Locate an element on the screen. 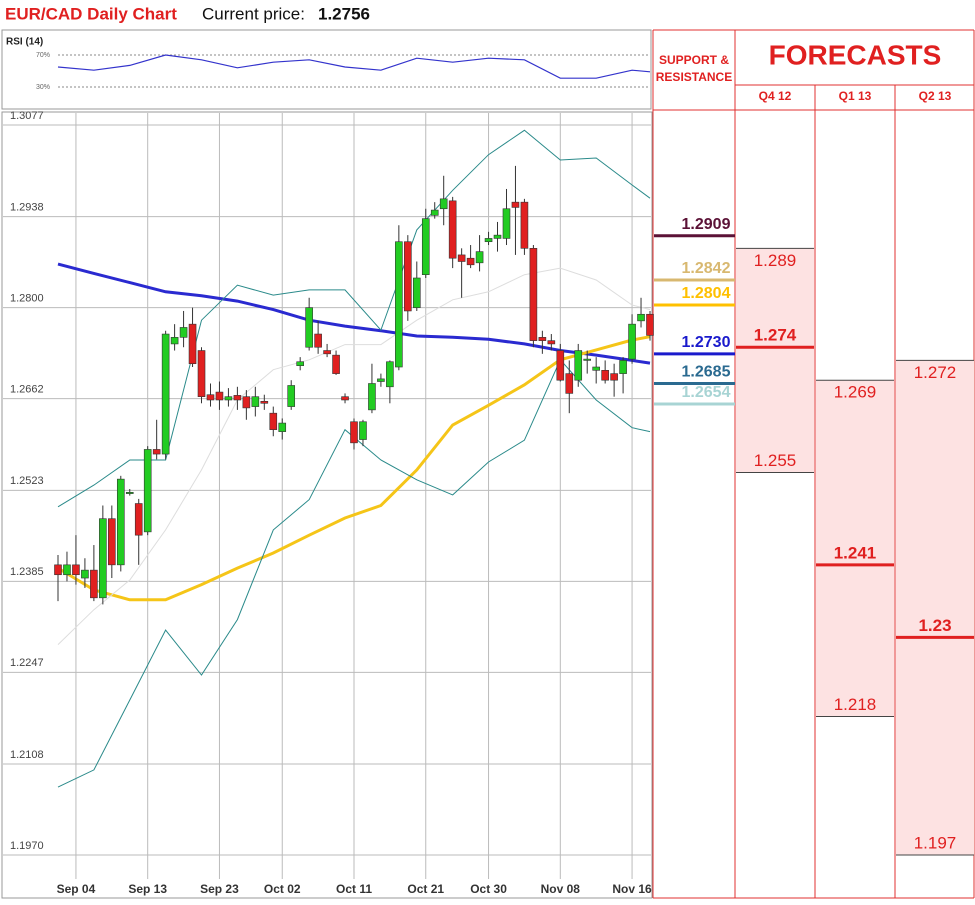 This screenshot has width=975, height=905. forecasts-title: FORECASTS is located at coordinates (855, 54).